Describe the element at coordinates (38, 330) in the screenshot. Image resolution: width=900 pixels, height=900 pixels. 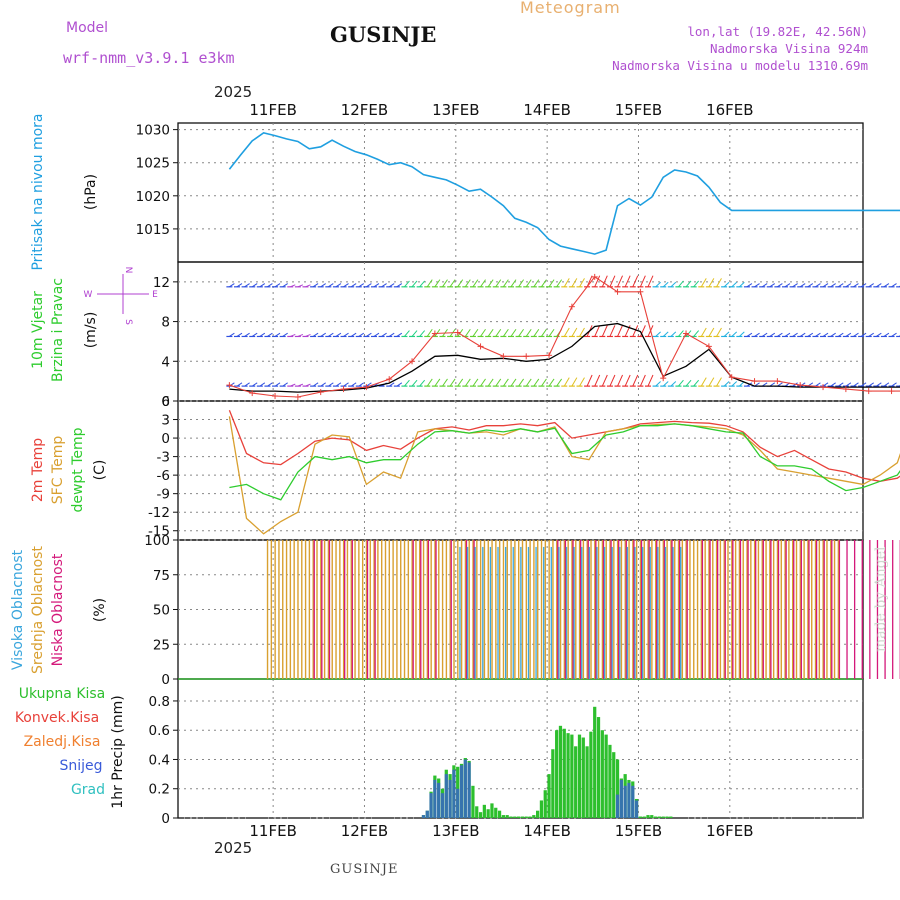
I see `wind-side-label-1: 10m Vjetar` at that location.